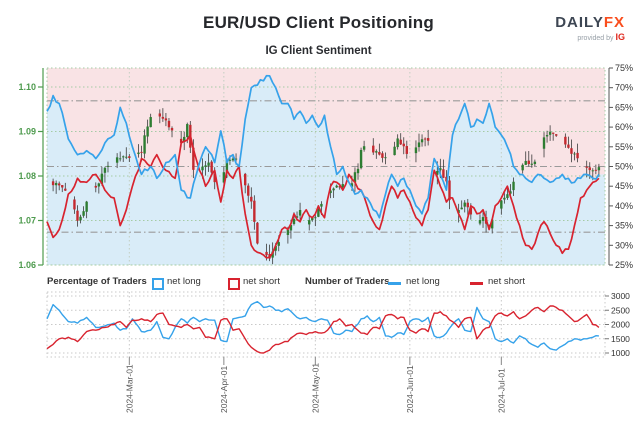  I want to click on legend-percentage-header: Percentage of Traders, so click(97, 281).